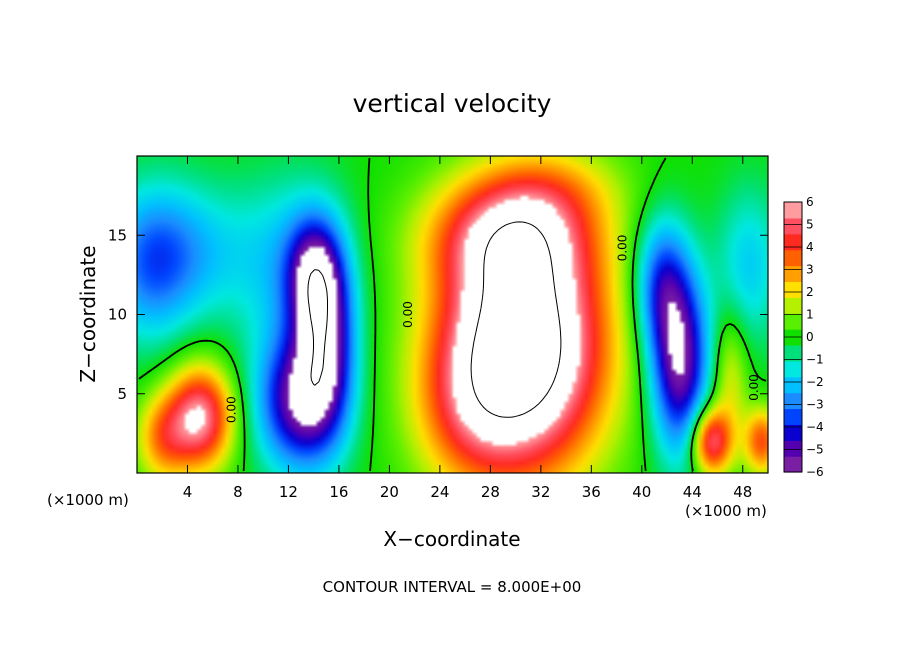 The height and width of the screenshot is (654, 904). What do you see at coordinates (803, 337) in the screenshot?
I see `colorbar: 6 5 4 3 2 1 0 −1 −2 −3 −4 −5 −6` at bounding box center [803, 337].